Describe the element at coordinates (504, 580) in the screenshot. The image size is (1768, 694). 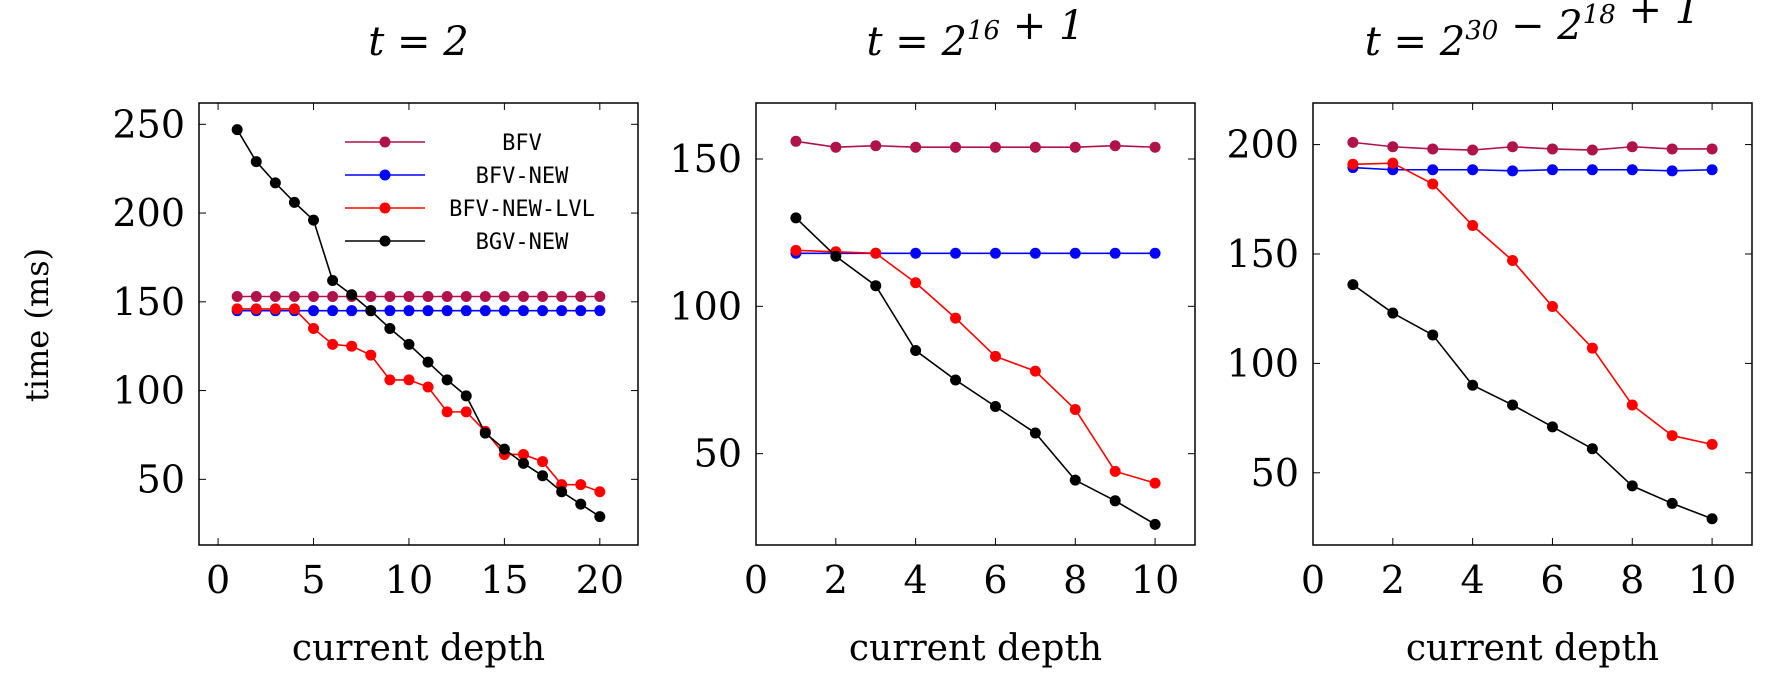
I see `x-tick-label: 15` at that location.